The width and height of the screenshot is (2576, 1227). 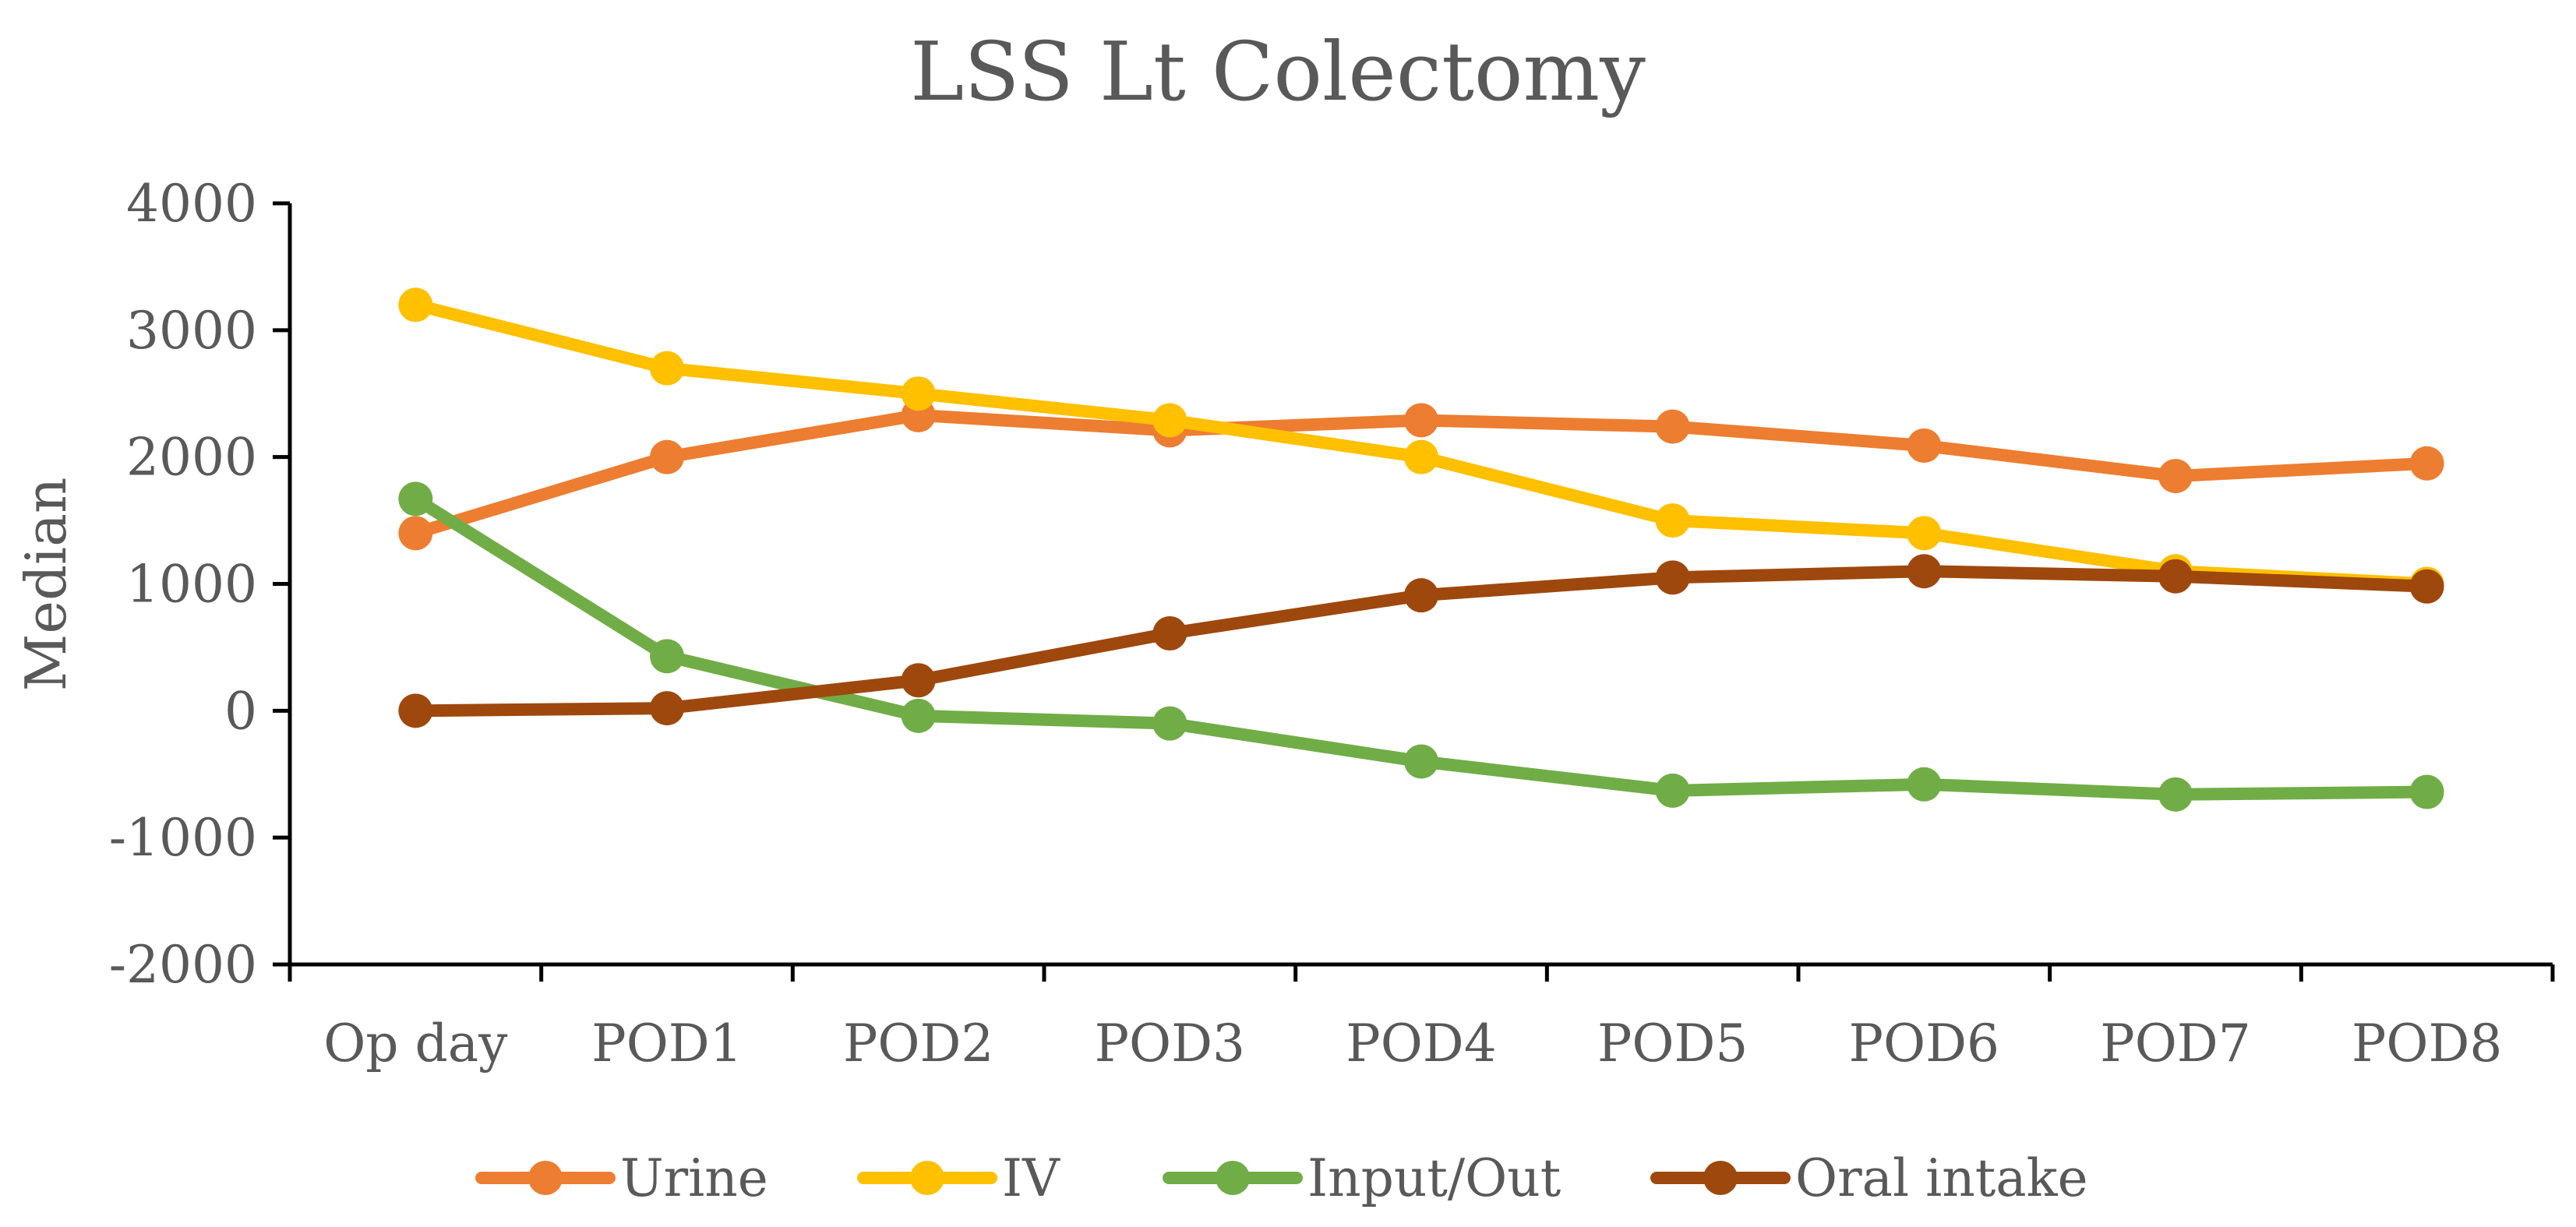 What do you see at coordinates (191, 204) in the screenshot?
I see `y-tick-label: 4000` at bounding box center [191, 204].